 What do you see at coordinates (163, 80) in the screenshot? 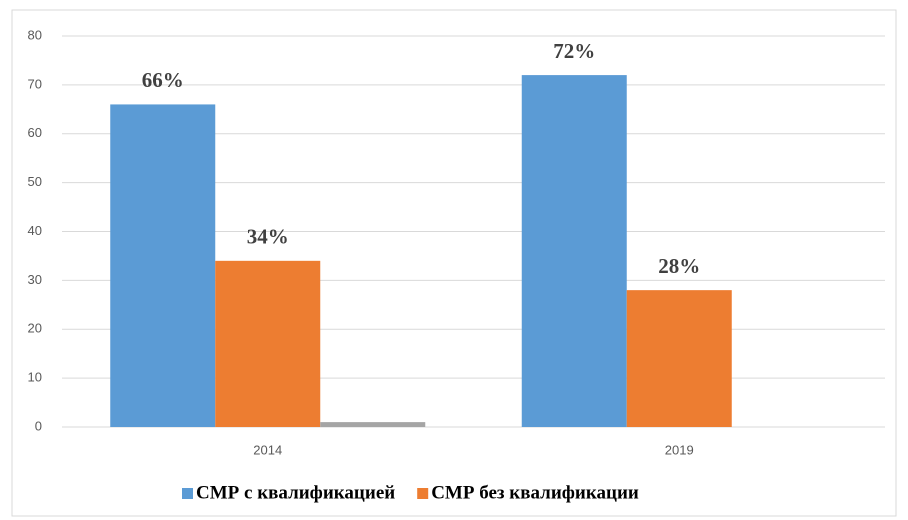
I see `data-label: 66%` at bounding box center [163, 80].